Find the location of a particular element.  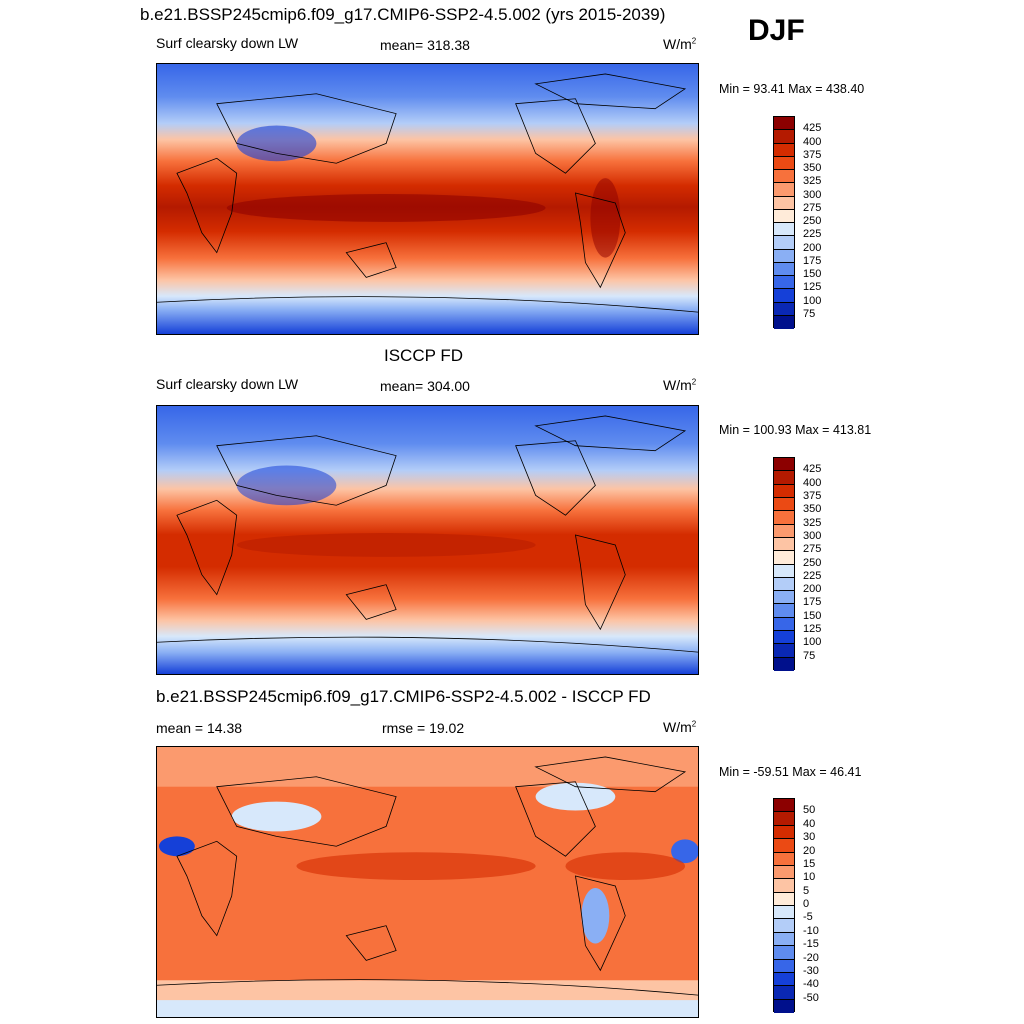

panel3-minmax: Min = -59.51 Max = 46.41 is located at coordinates (790, 772).